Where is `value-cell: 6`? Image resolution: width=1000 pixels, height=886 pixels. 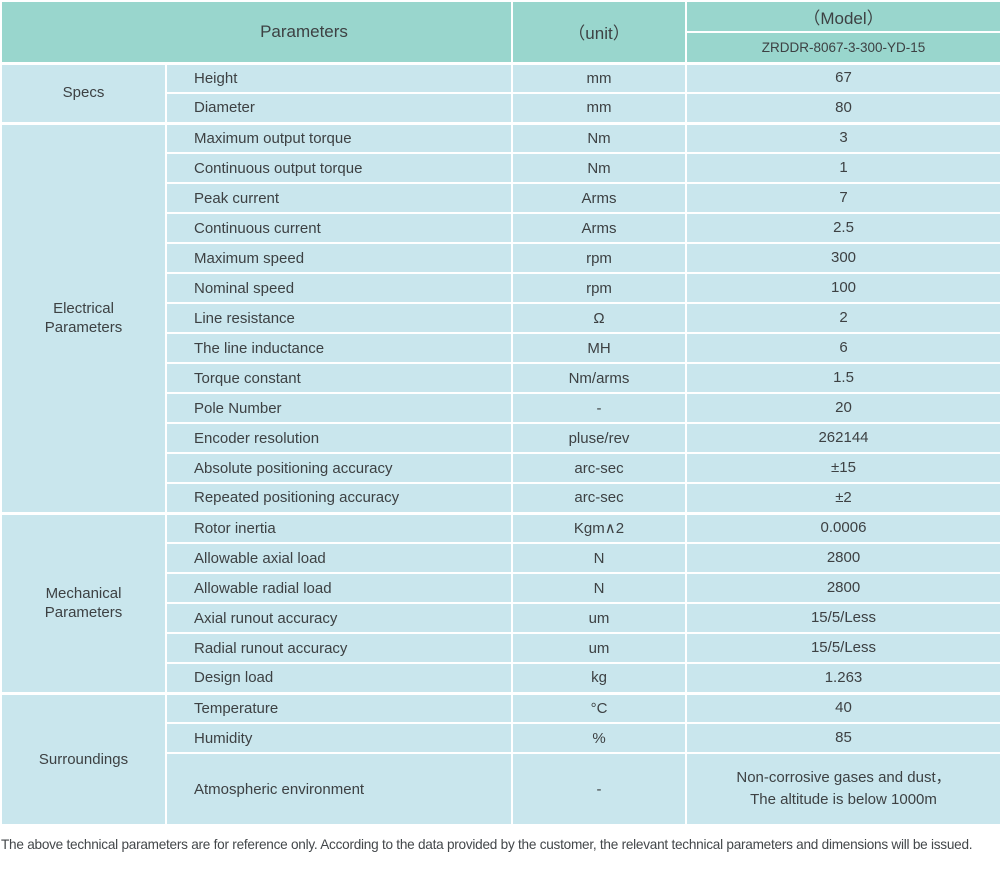
value-cell: 6 is located at coordinates (842, 348).